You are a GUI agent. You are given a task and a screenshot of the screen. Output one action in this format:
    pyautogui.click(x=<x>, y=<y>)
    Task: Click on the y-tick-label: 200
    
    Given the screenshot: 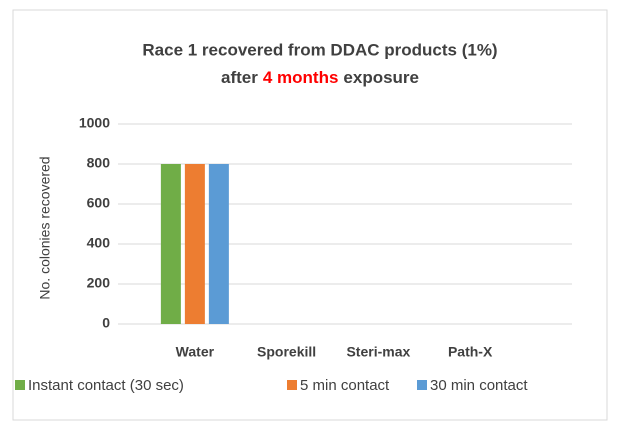 What is the action you would take?
    pyautogui.click(x=99, y=283)
    